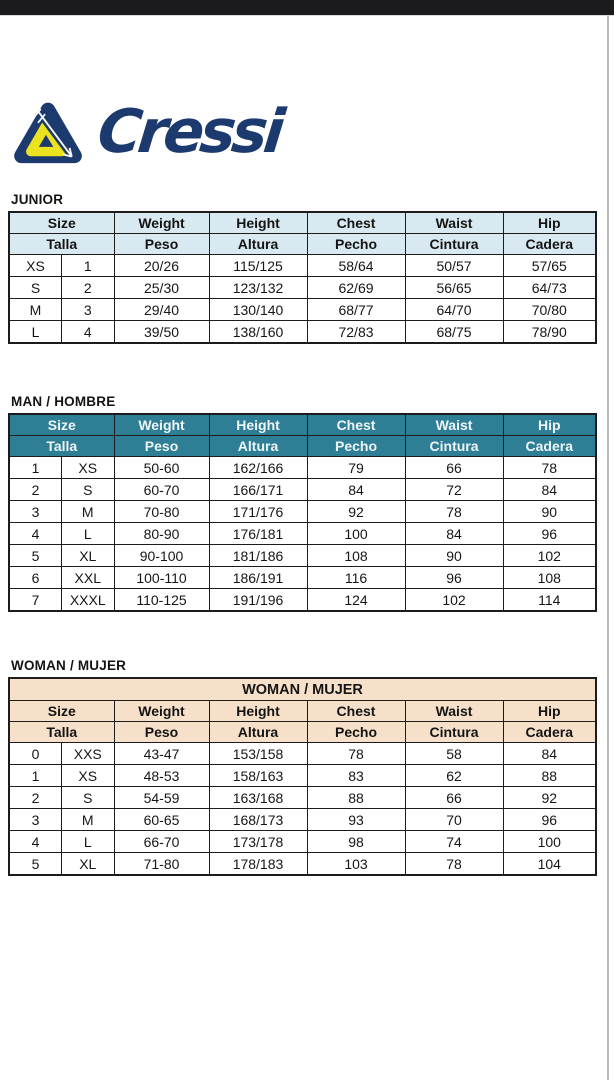 Image resolution: width=614 pixels, height=1080 pixels. I want to click on table-cell: 2, so click(35, 489).